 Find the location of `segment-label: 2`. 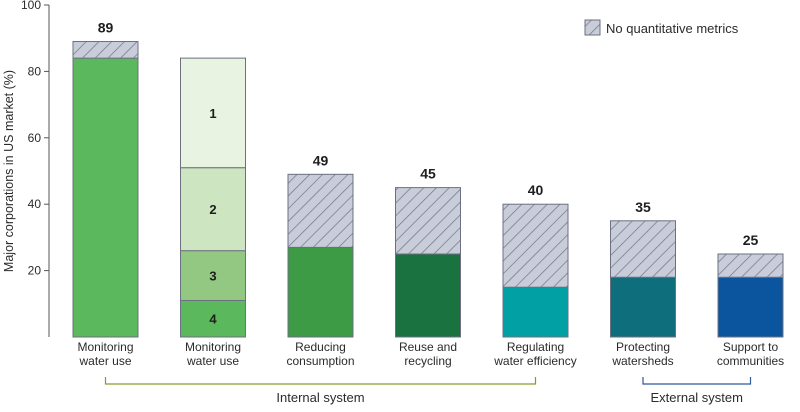

segment-label: 2 is located at coordinates (212, 209).